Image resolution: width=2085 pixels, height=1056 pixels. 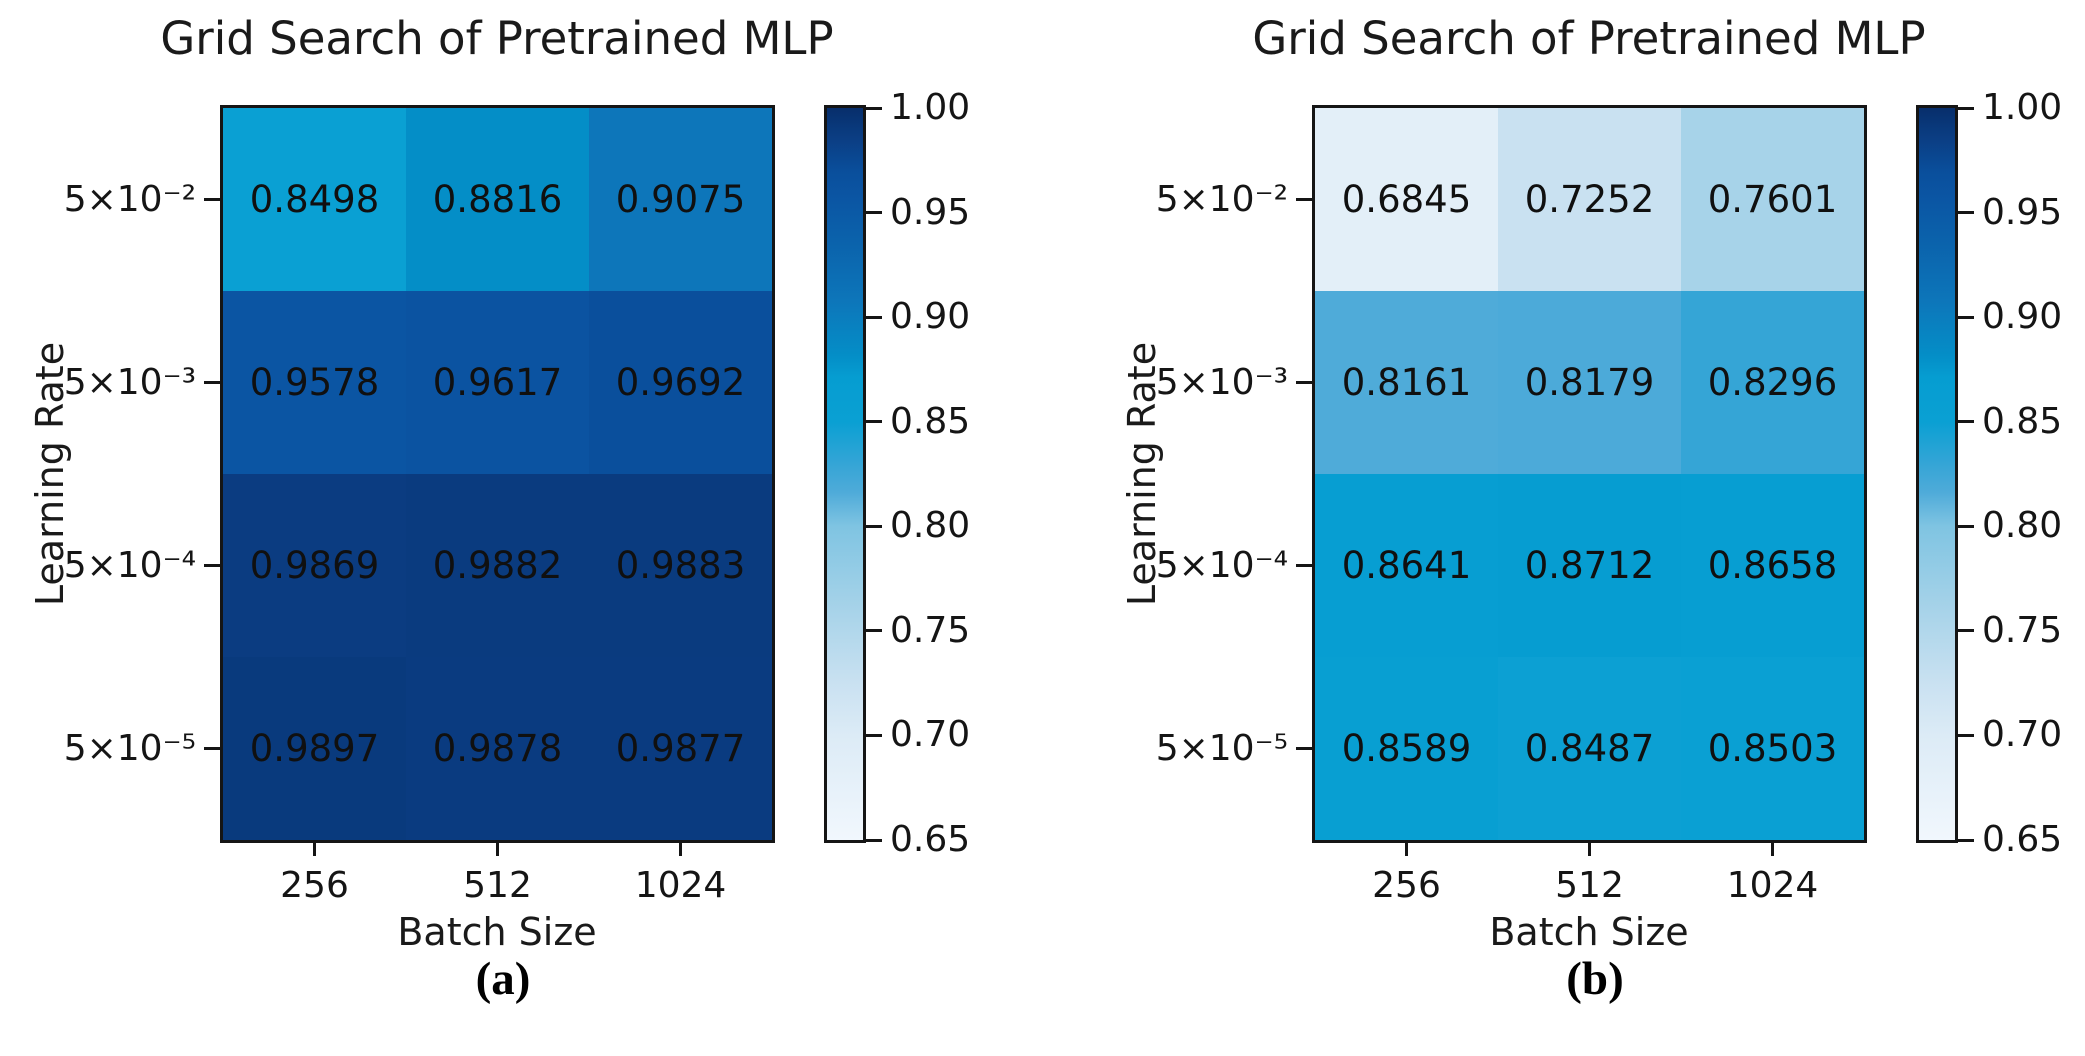 What do you see at coordinates (680, 199) in the screenshot?
I see `heatmap-cell: 0.9075` at bounding box center [680, 199].